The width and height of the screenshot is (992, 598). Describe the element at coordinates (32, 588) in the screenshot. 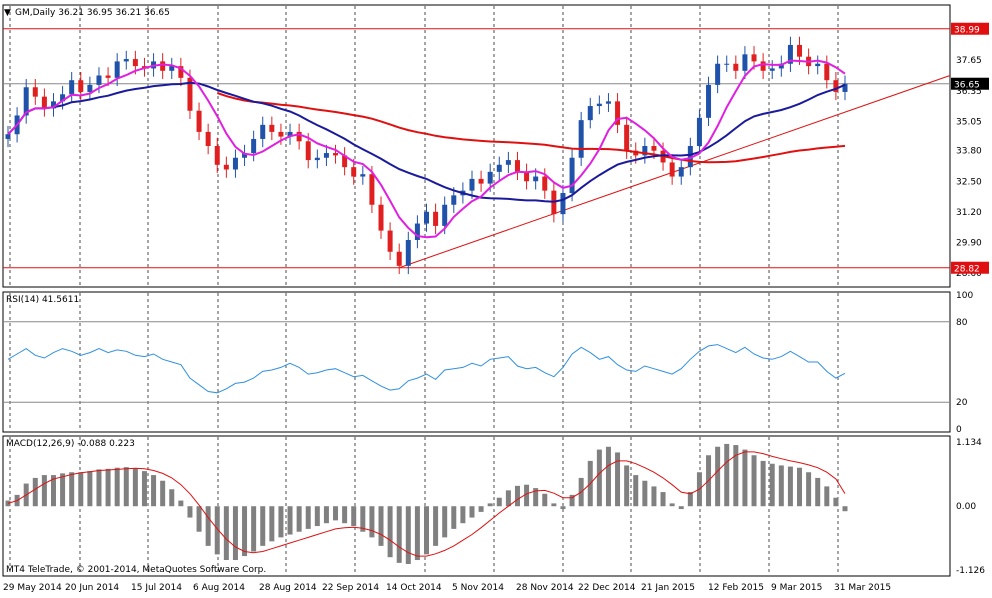

I see `x-tick-label: 29 May 2014` at that location.